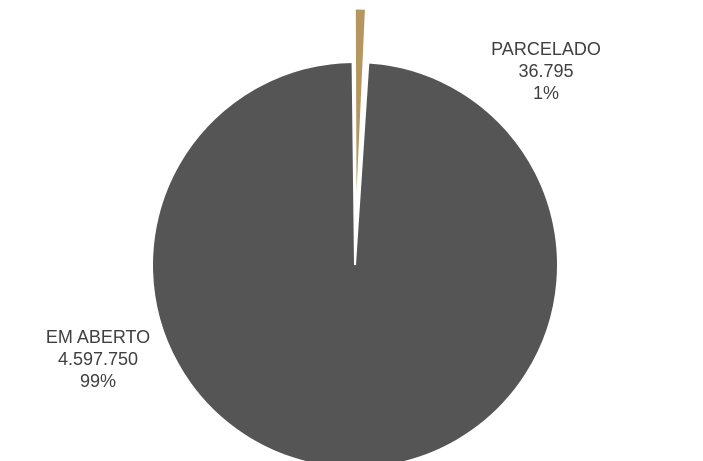 This screenshot has height=461, width=703. I want to click on slice-value-em-aberto: 4.597.750, so click(98, 359).